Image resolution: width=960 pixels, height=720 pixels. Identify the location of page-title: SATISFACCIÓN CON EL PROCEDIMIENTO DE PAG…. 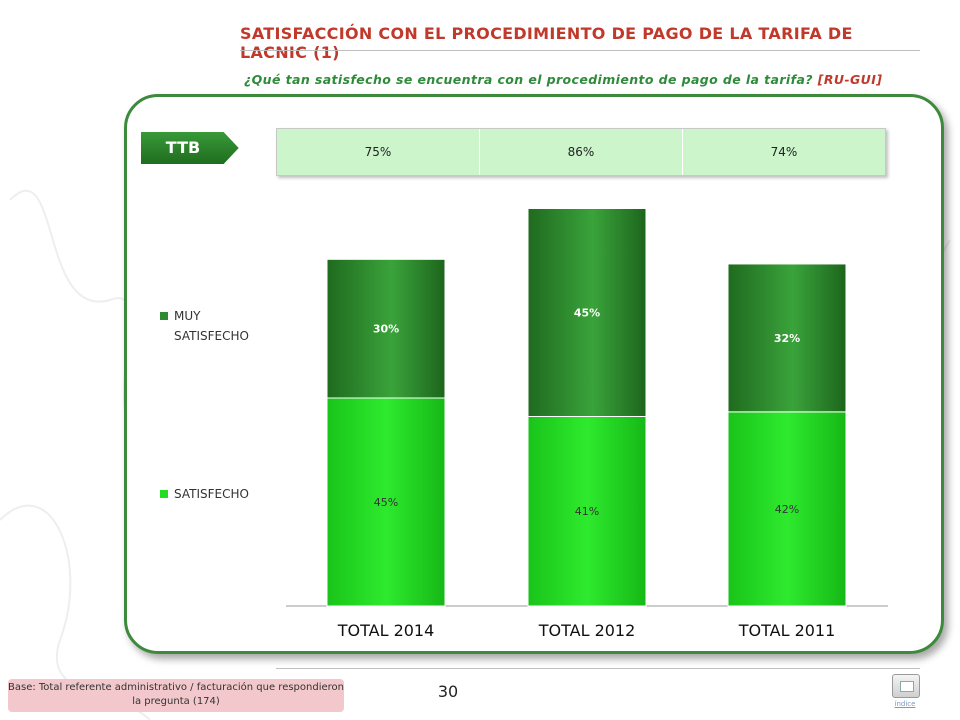
(546, 43).